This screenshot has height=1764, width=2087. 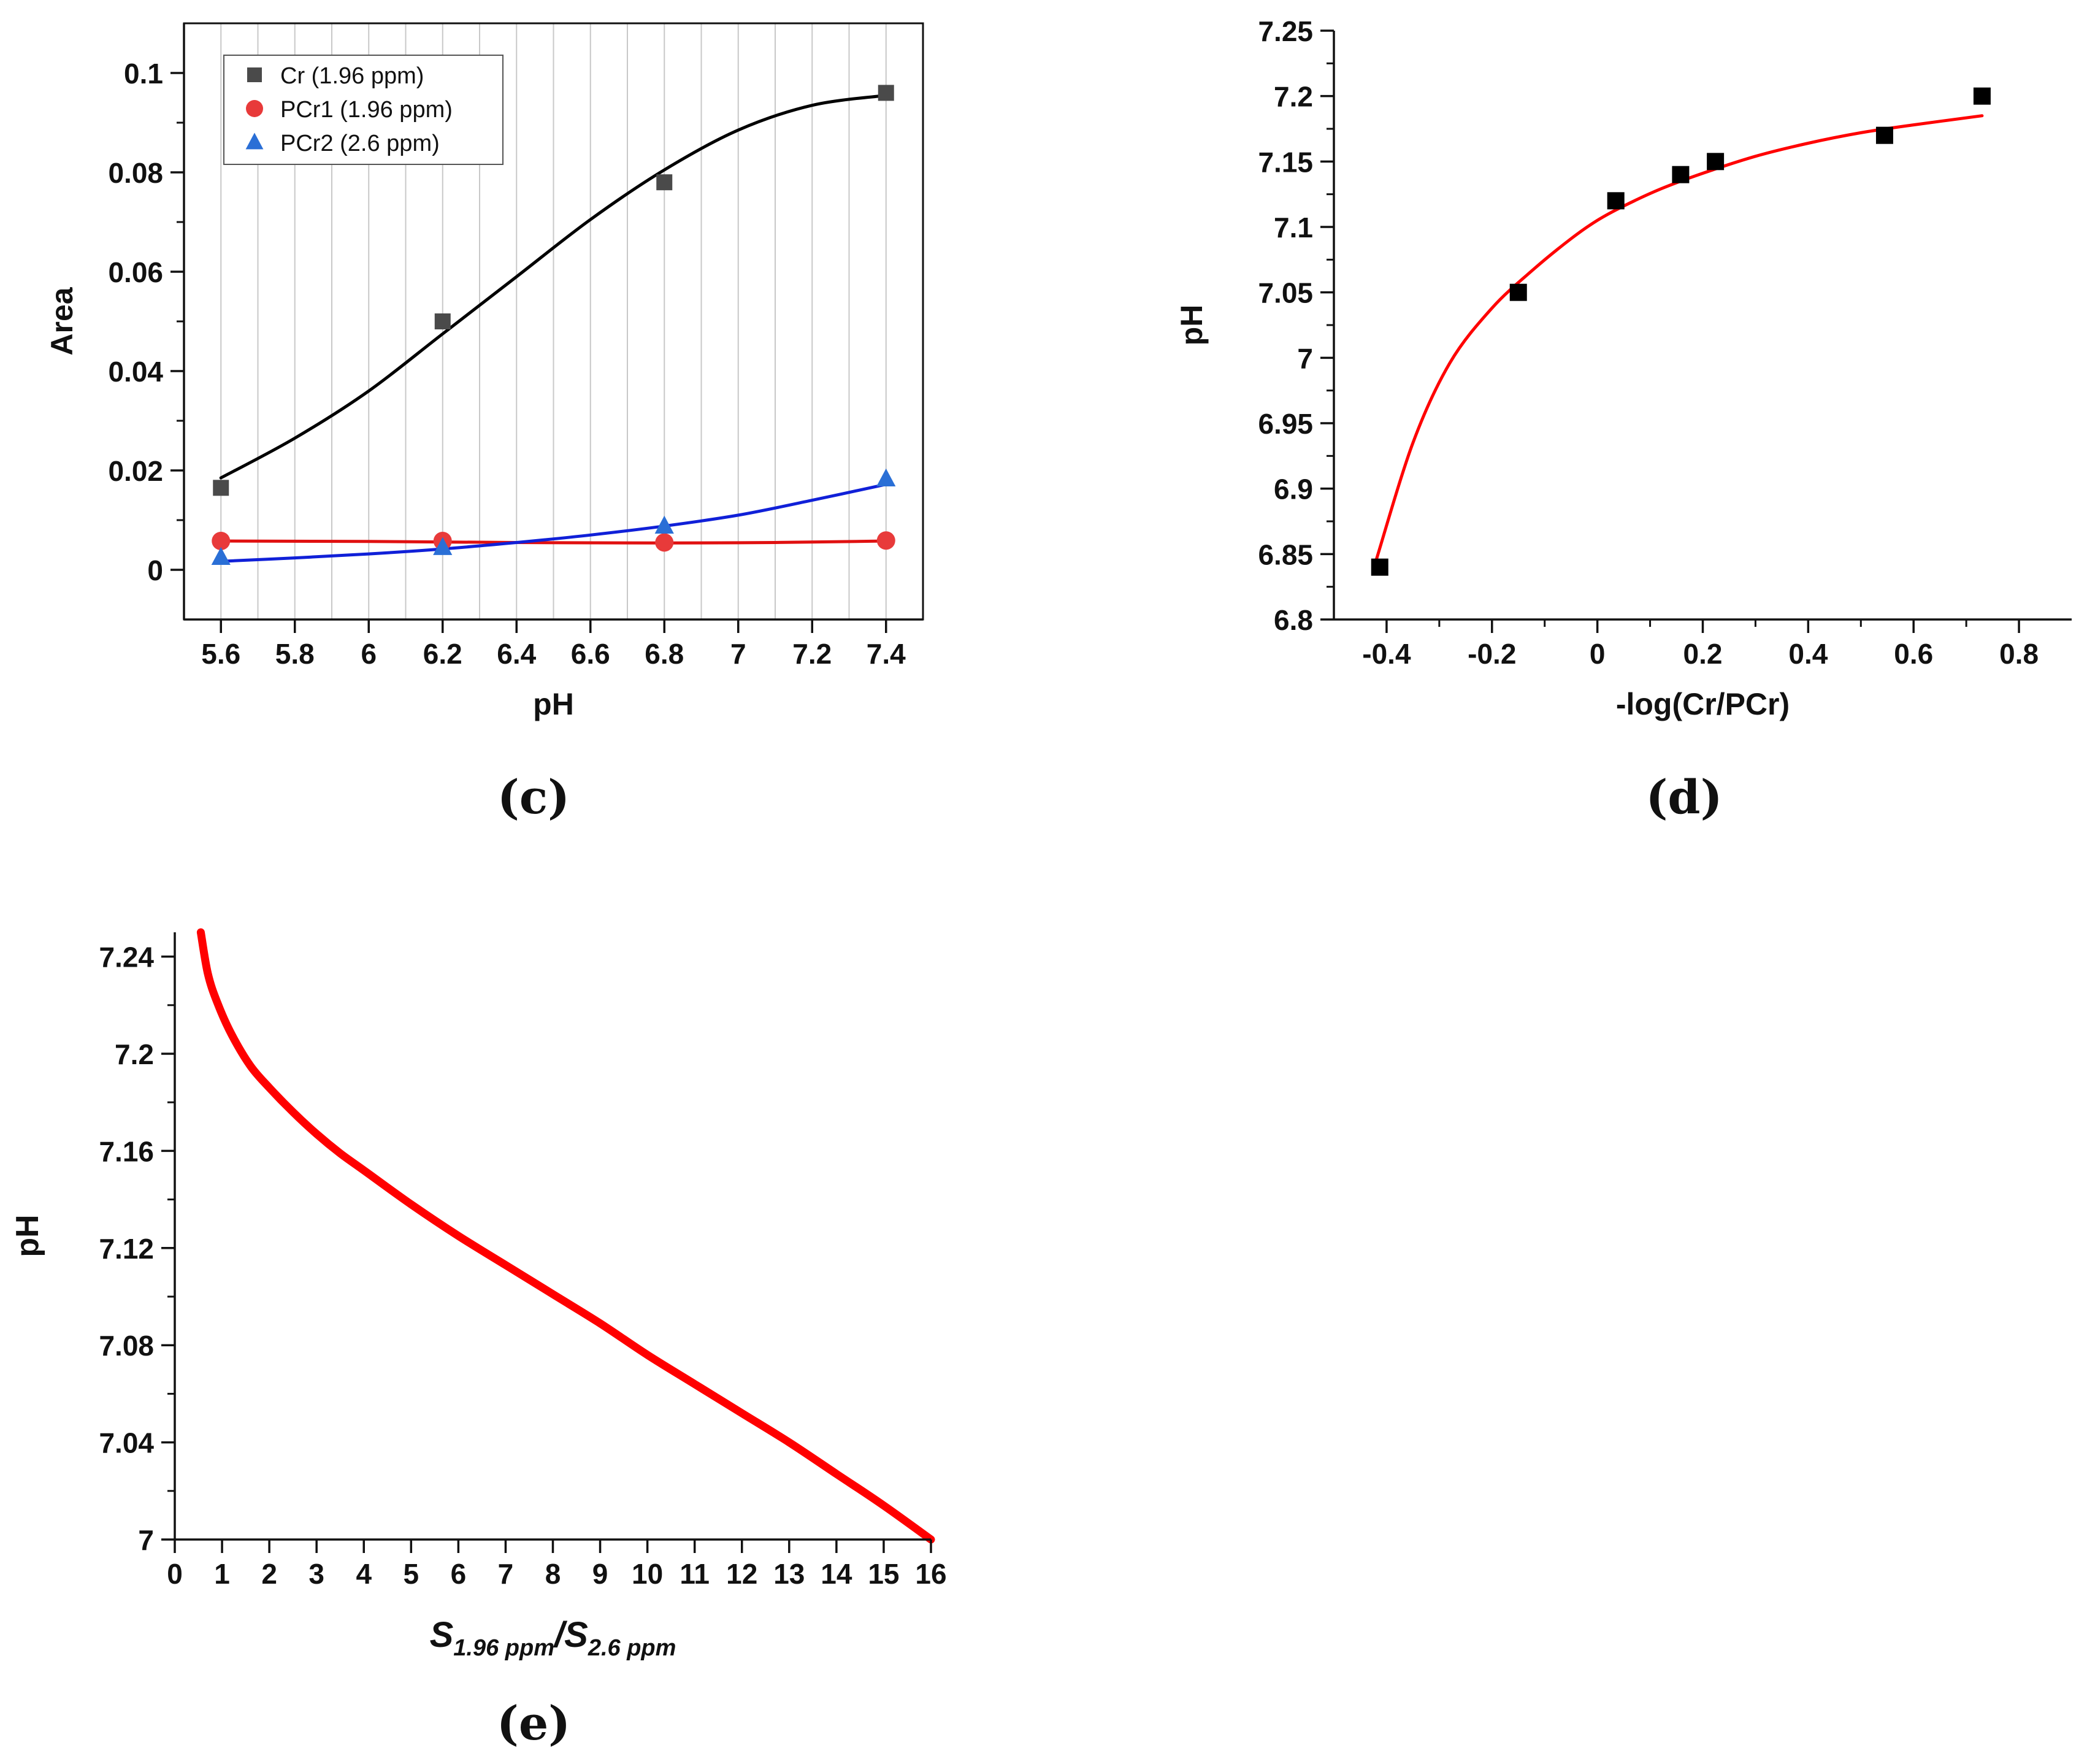 What do you see at coordinates (316, 1574) in the screenshot?
I see `x-tick-label: 3` at bounding box center [316, 1574].